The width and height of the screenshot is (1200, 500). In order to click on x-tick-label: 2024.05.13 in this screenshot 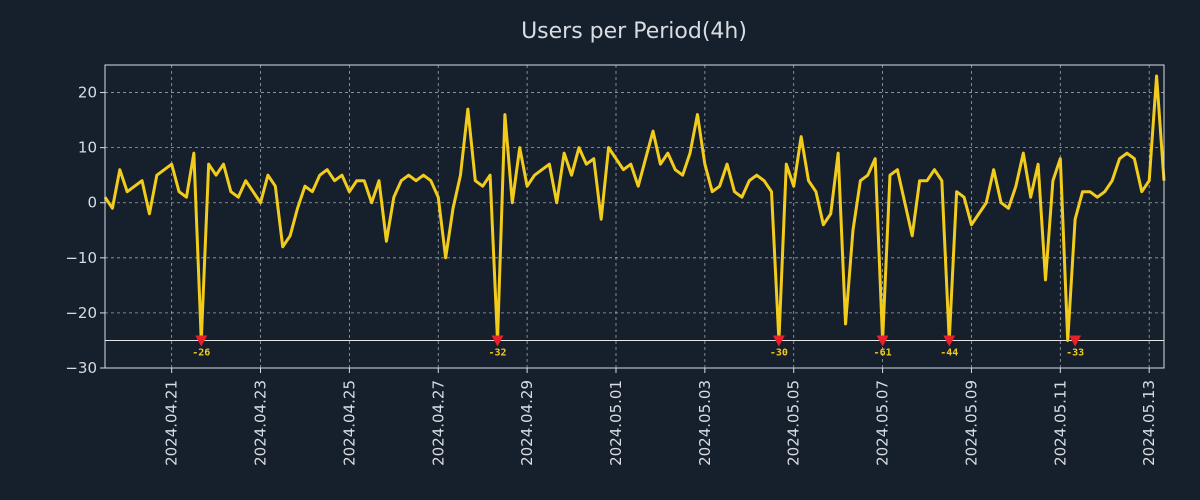, I will do `click(1149, 423)`.